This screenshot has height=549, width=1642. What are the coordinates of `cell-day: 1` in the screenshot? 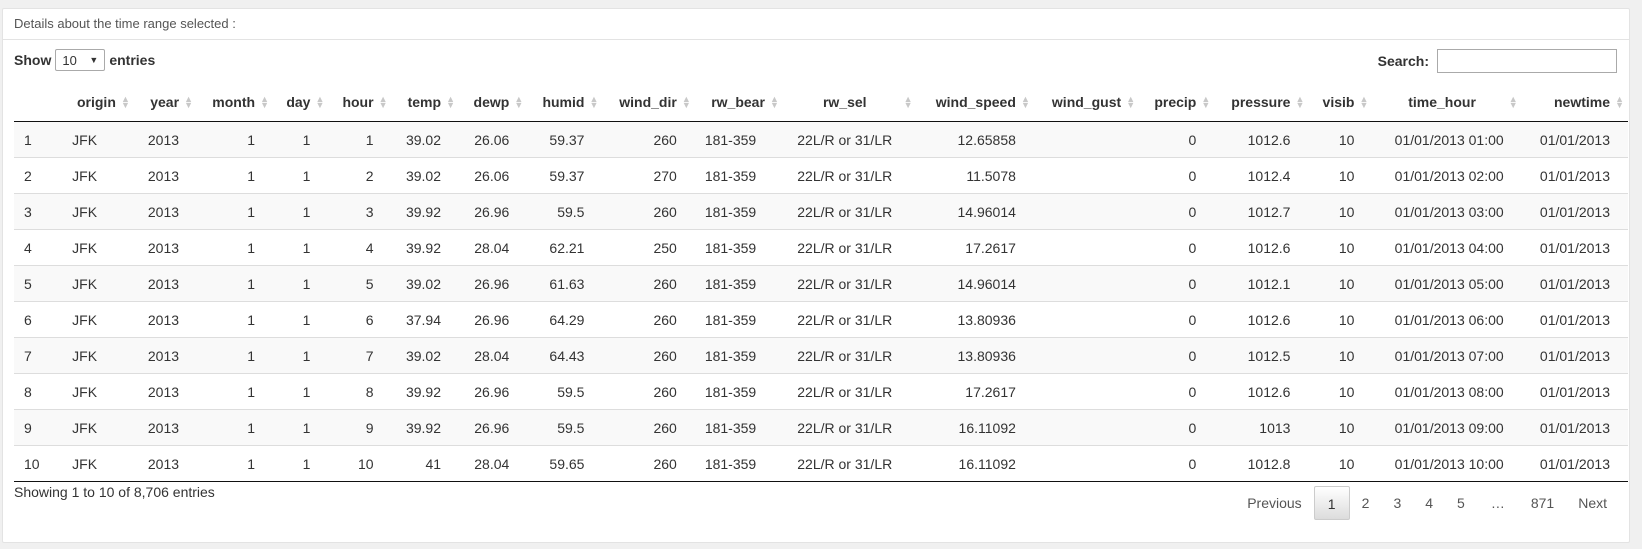 It's located at (301, 139).